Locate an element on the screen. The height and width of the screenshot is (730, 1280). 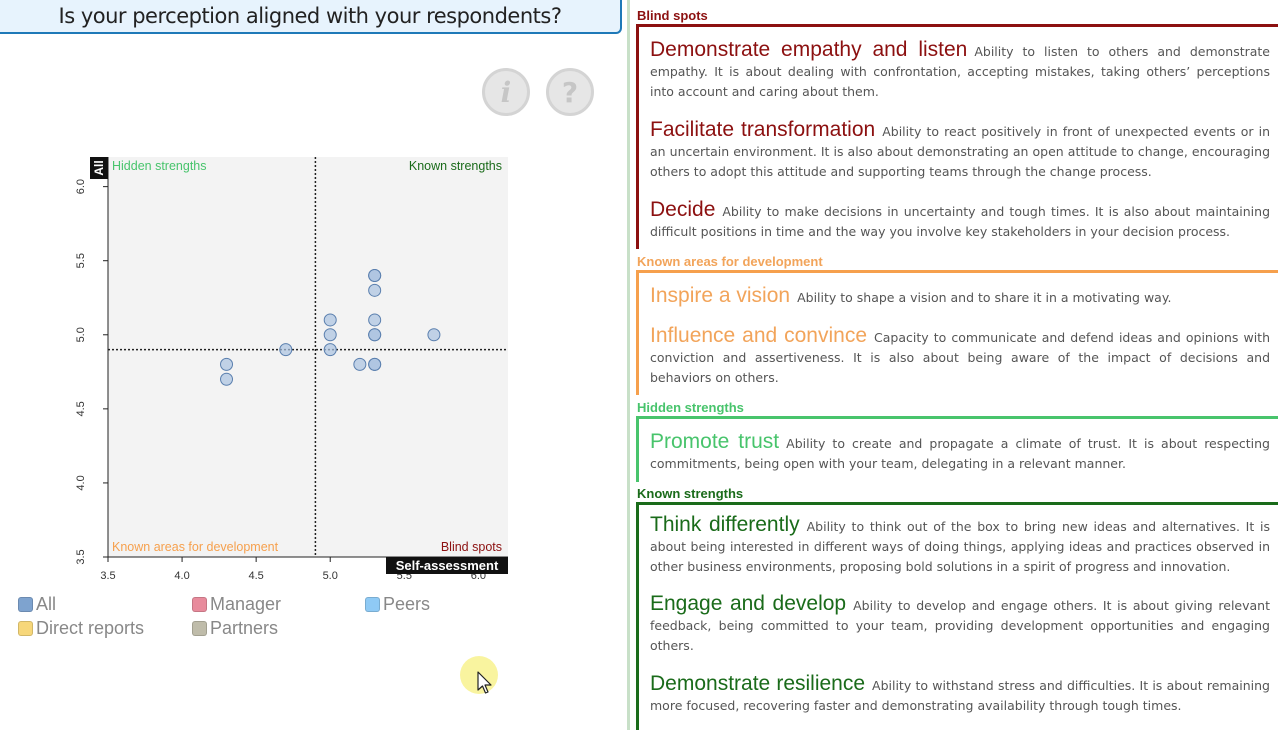
legend-item-direct-reports: Direct reports is located at coordinates (81, 628).